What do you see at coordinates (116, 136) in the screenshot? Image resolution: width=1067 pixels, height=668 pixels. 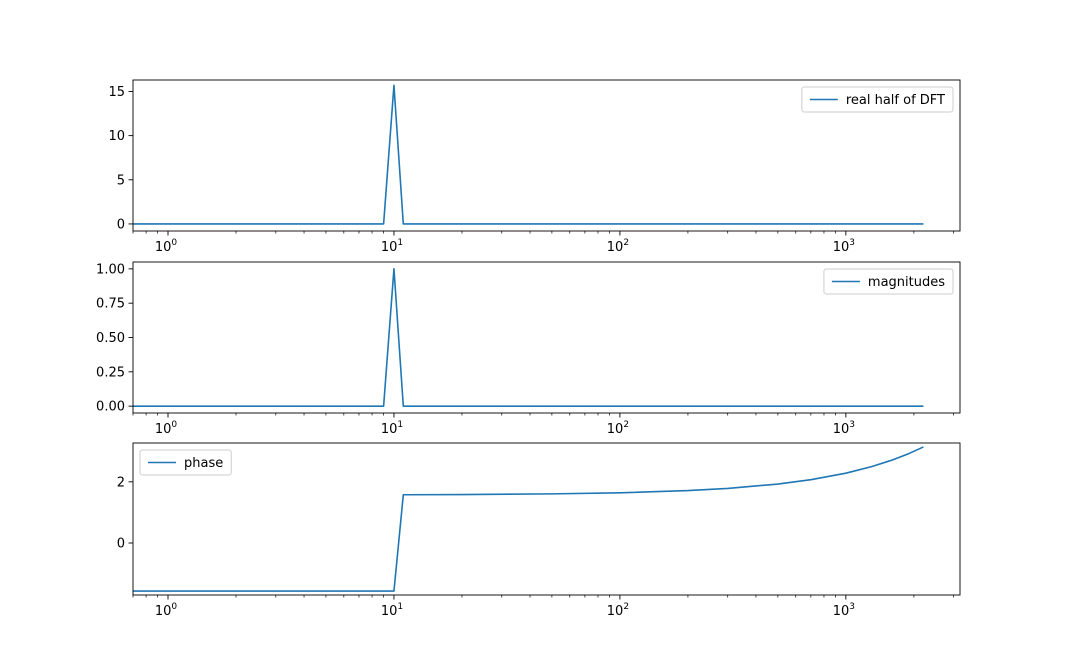 I see `y-tick-label: 10` at bounding box center [116, 136].